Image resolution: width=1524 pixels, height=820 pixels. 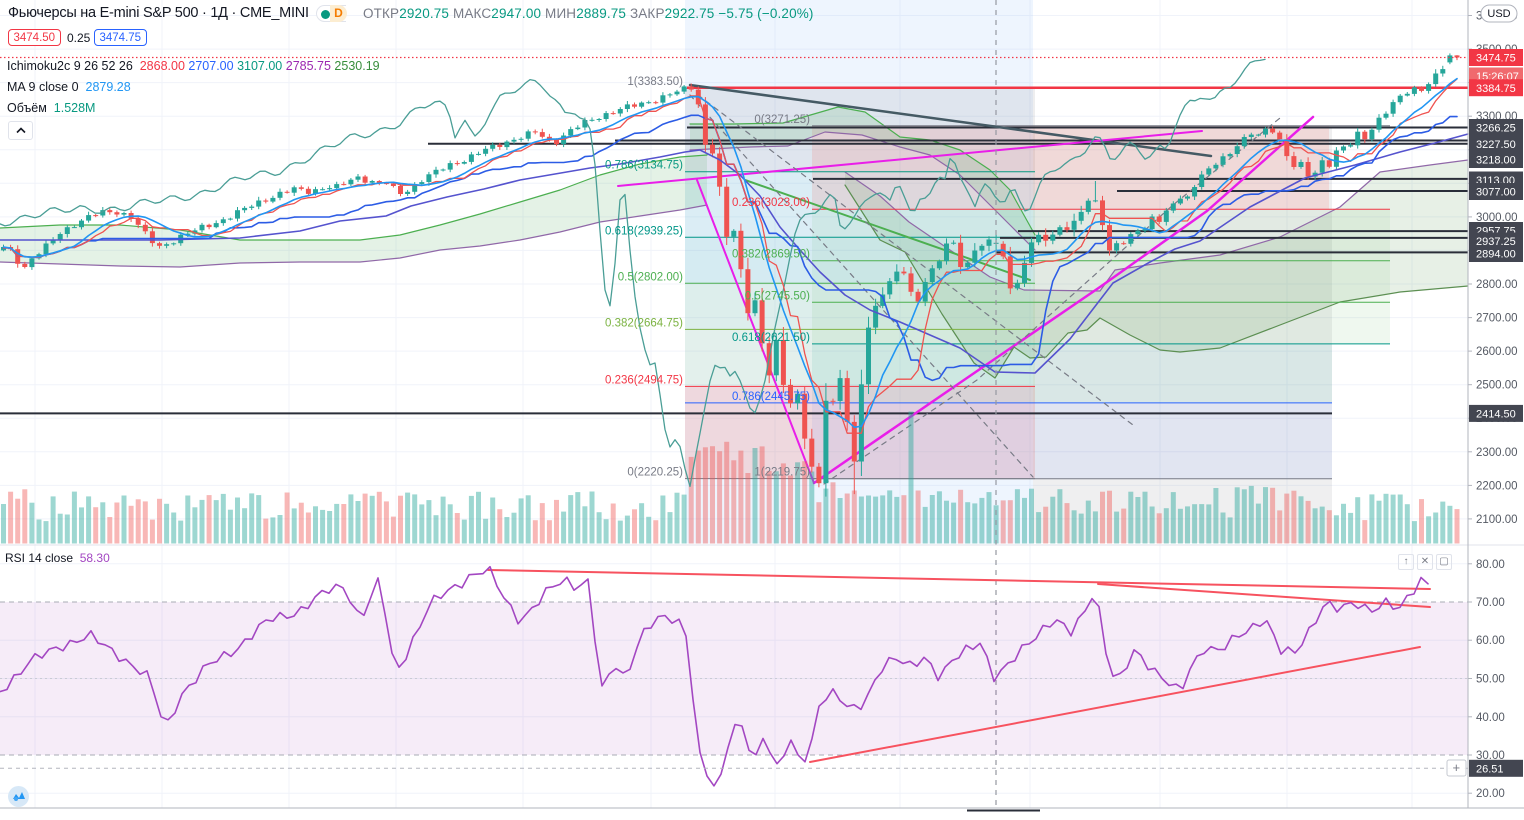 I want to click on svg-text: 0.236(2494.75), so click(x=644, y=380).